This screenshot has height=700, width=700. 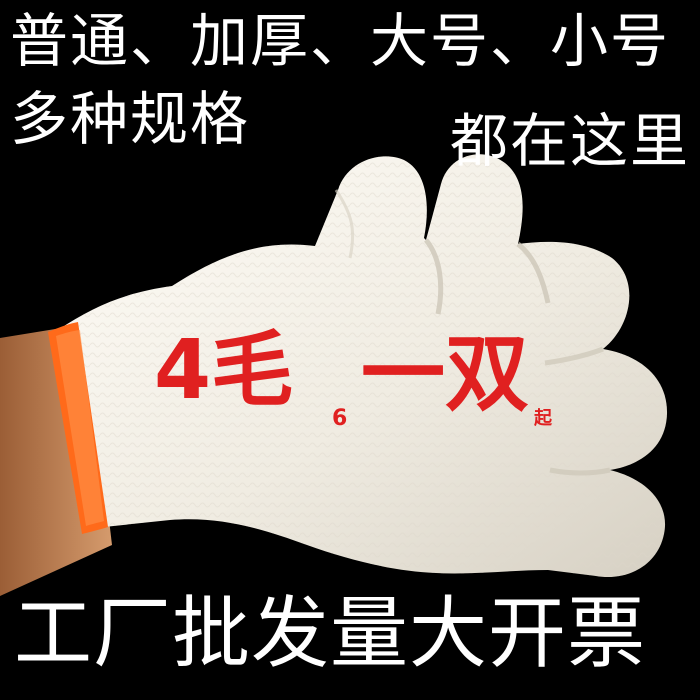 What do you see at coordinates (543, 418) in the screenshot?
I see `price-suffix: 起` at bounding box center [543, 418].